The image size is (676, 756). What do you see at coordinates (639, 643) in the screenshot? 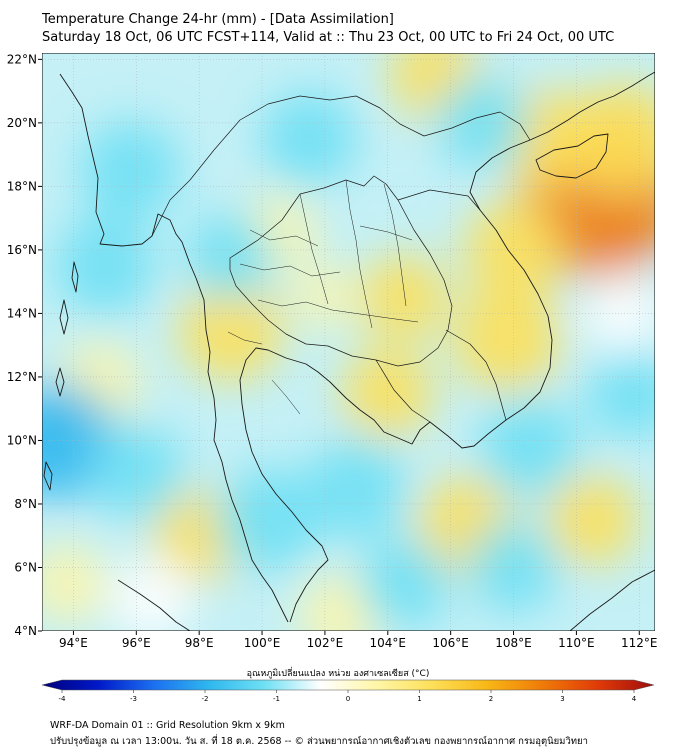
I see `lon-tick-label: 112°E` at bounding box center [639, 643].